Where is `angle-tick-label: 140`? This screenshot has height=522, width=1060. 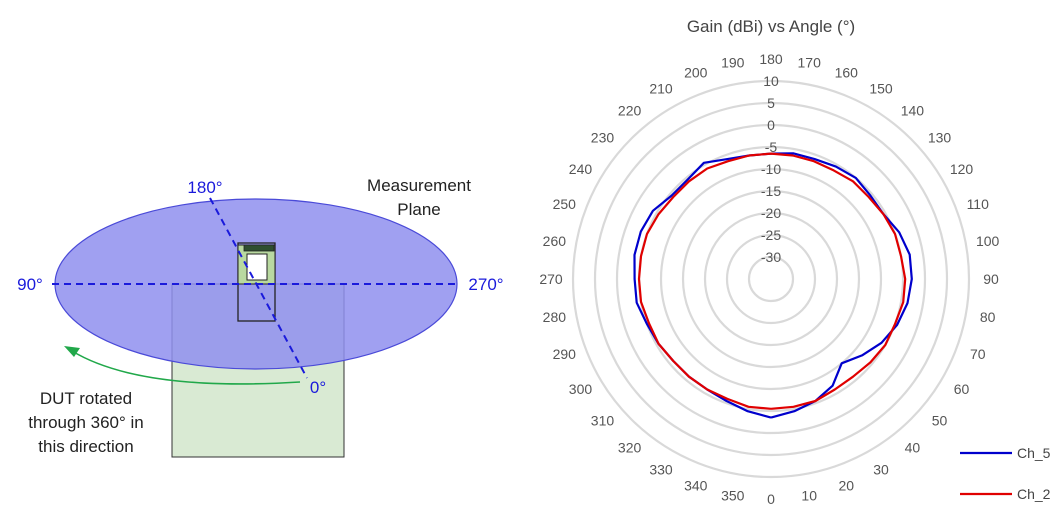
angle-tick-label: 140 is located at coordinates (913, 110).